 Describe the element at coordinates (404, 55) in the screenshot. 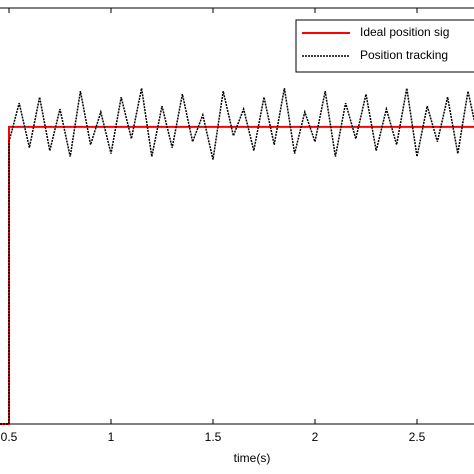

I see `legend-label: Position tracking` at that location.